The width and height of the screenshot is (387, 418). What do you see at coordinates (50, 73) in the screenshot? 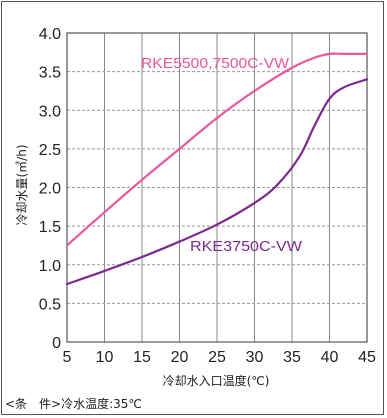
I see `y-tick-label: 3.5` at bounding box center [50, 73].